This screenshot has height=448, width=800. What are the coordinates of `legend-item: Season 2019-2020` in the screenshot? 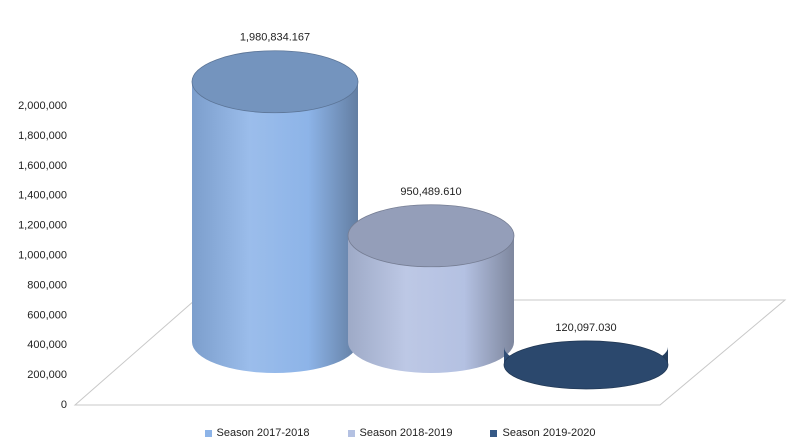 It's located at (542, 433).